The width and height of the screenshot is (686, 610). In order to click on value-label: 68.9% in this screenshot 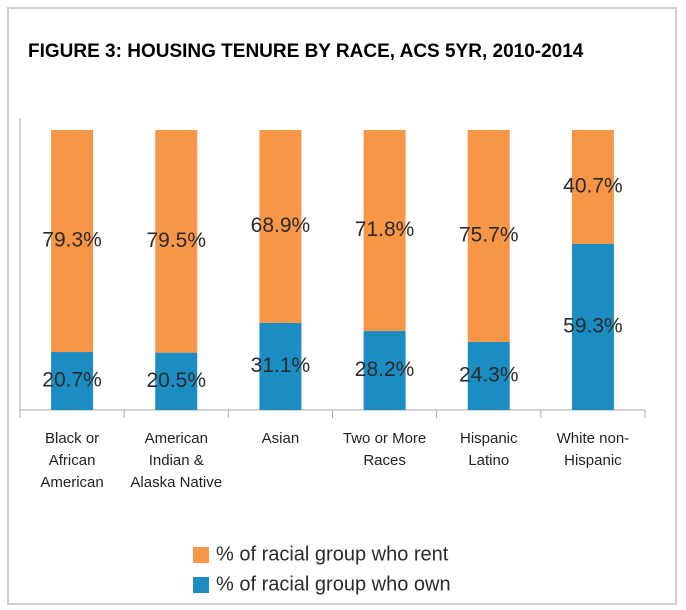, I will do `click(281, 225)`.